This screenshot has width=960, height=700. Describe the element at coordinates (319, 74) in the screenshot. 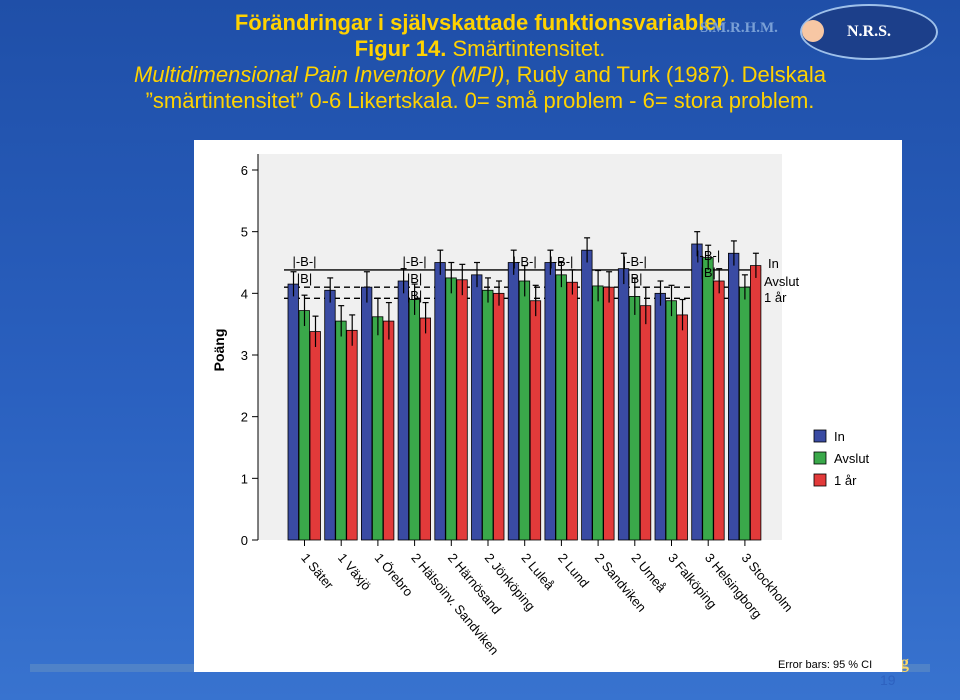

I see `instrument-name: Multidimensional Pain Inventory (MPI)` at that location.